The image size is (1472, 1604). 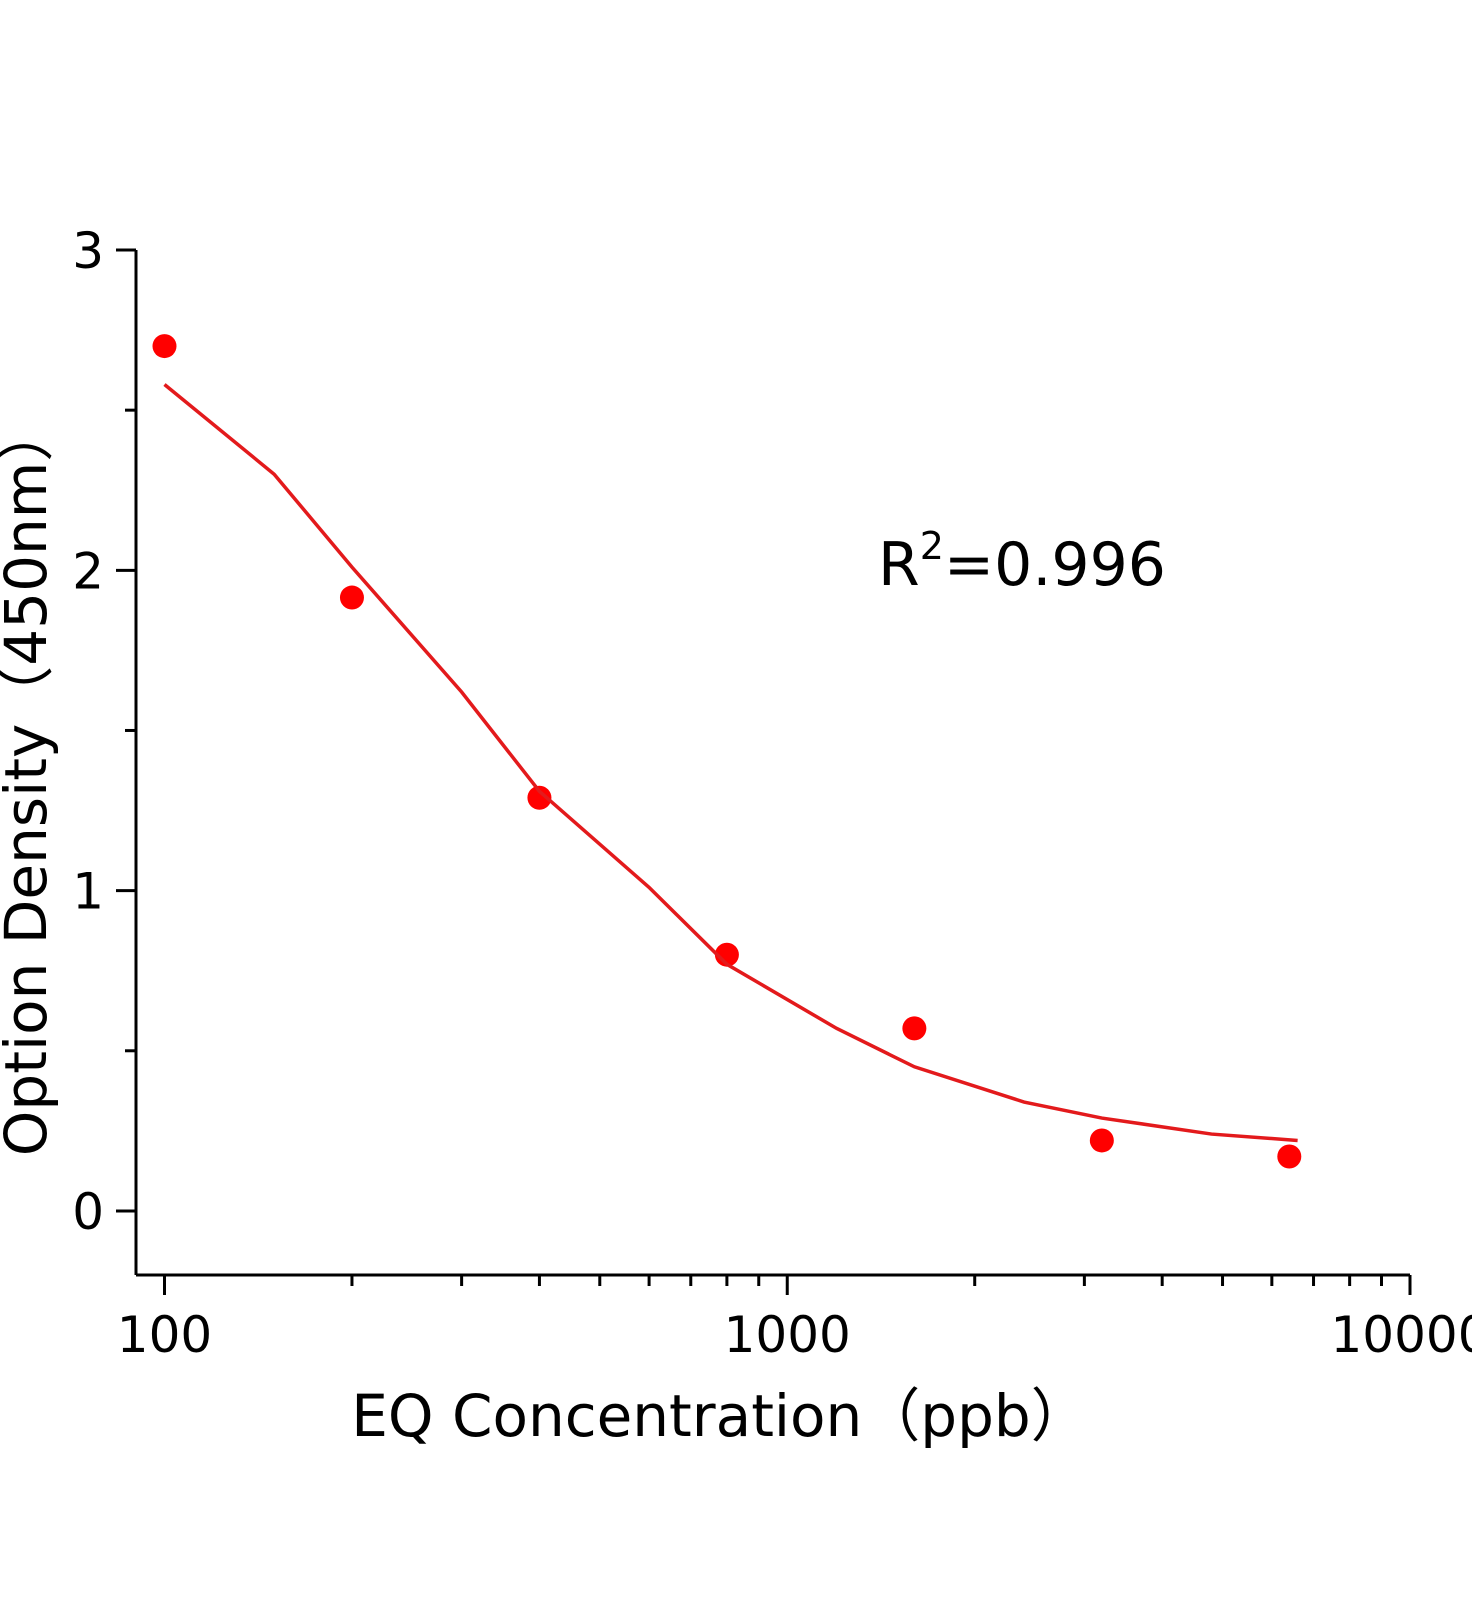 I want to click on y-axis-title: Option Density（450nm）, so click(x=30, y=780).